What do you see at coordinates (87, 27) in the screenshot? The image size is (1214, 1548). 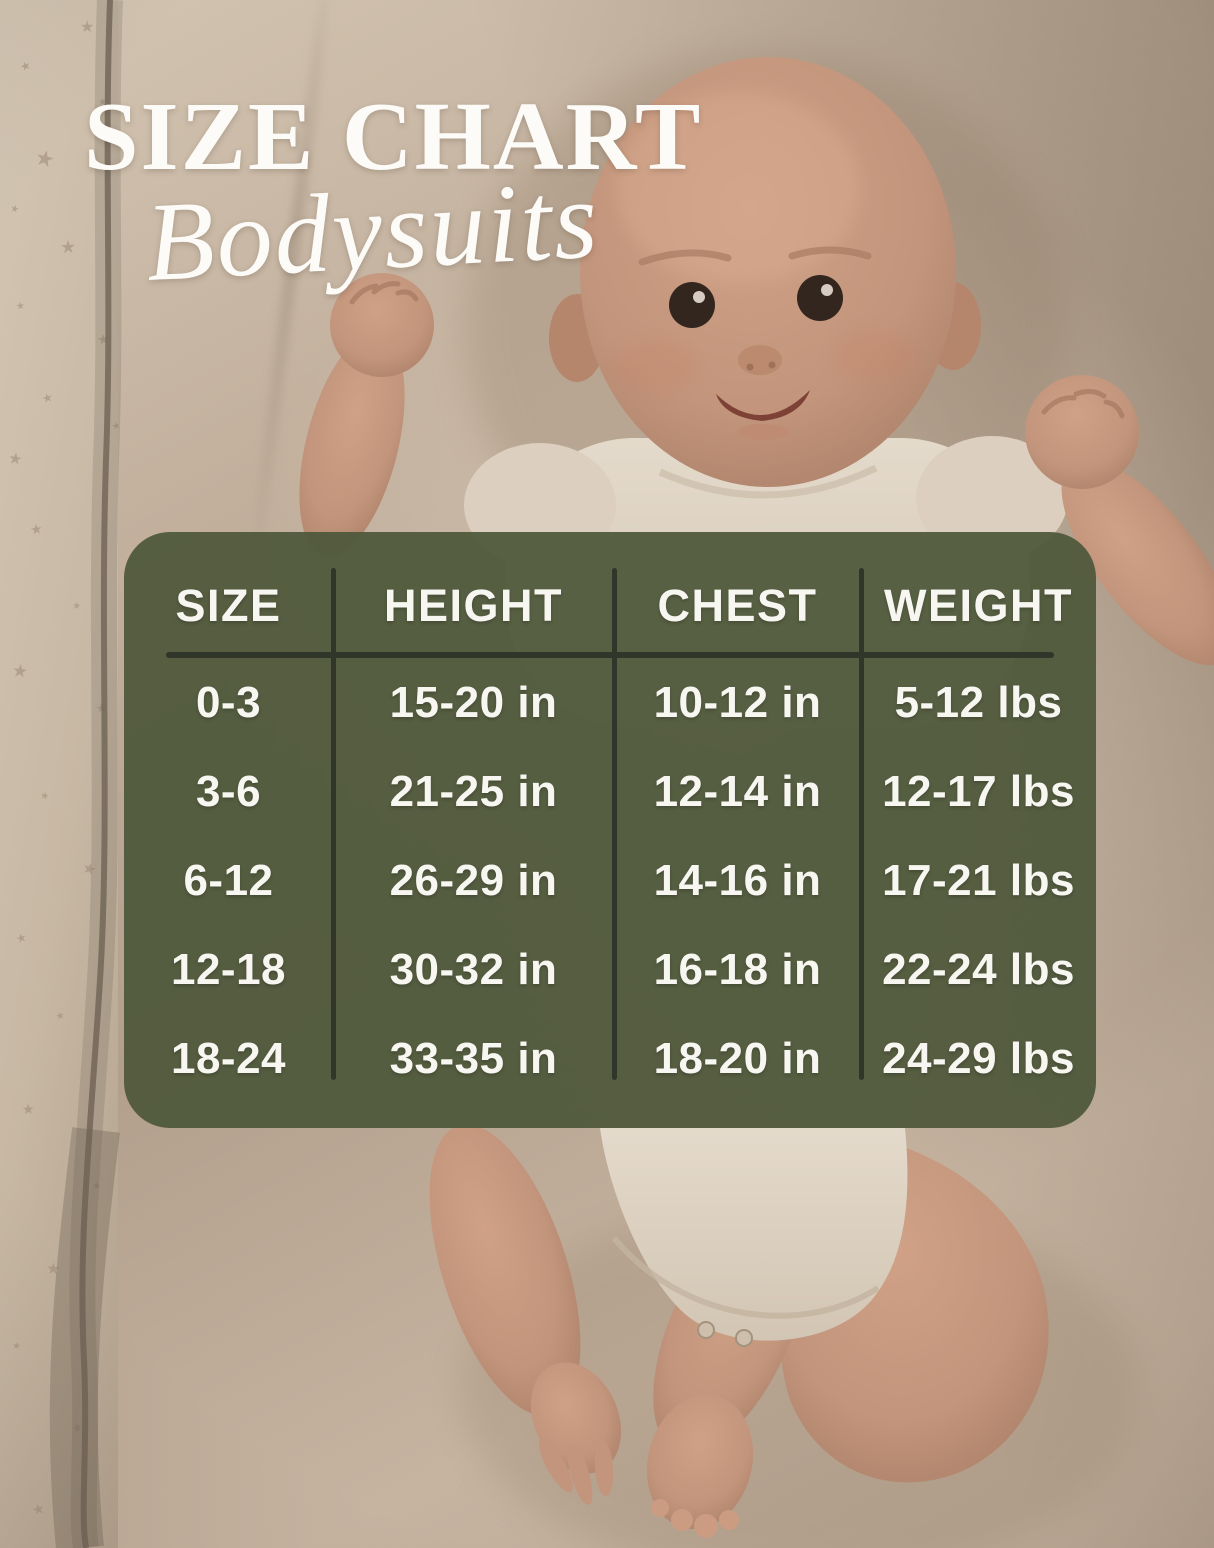 I see `star-decoration: ★` at bounding box center [87, 27].